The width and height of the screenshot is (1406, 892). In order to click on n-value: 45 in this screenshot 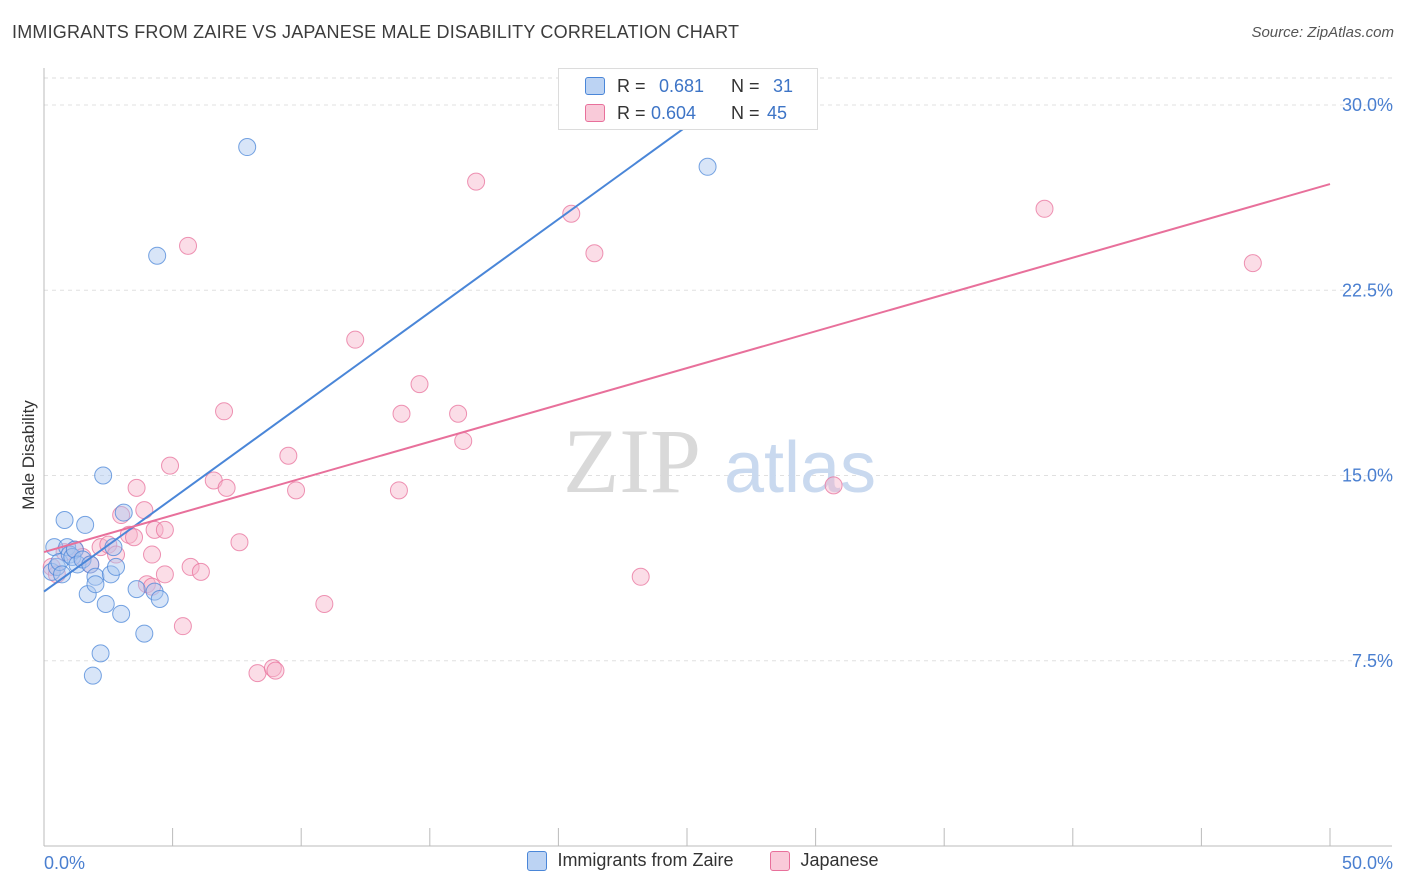, I will do `click(777, 112)`.